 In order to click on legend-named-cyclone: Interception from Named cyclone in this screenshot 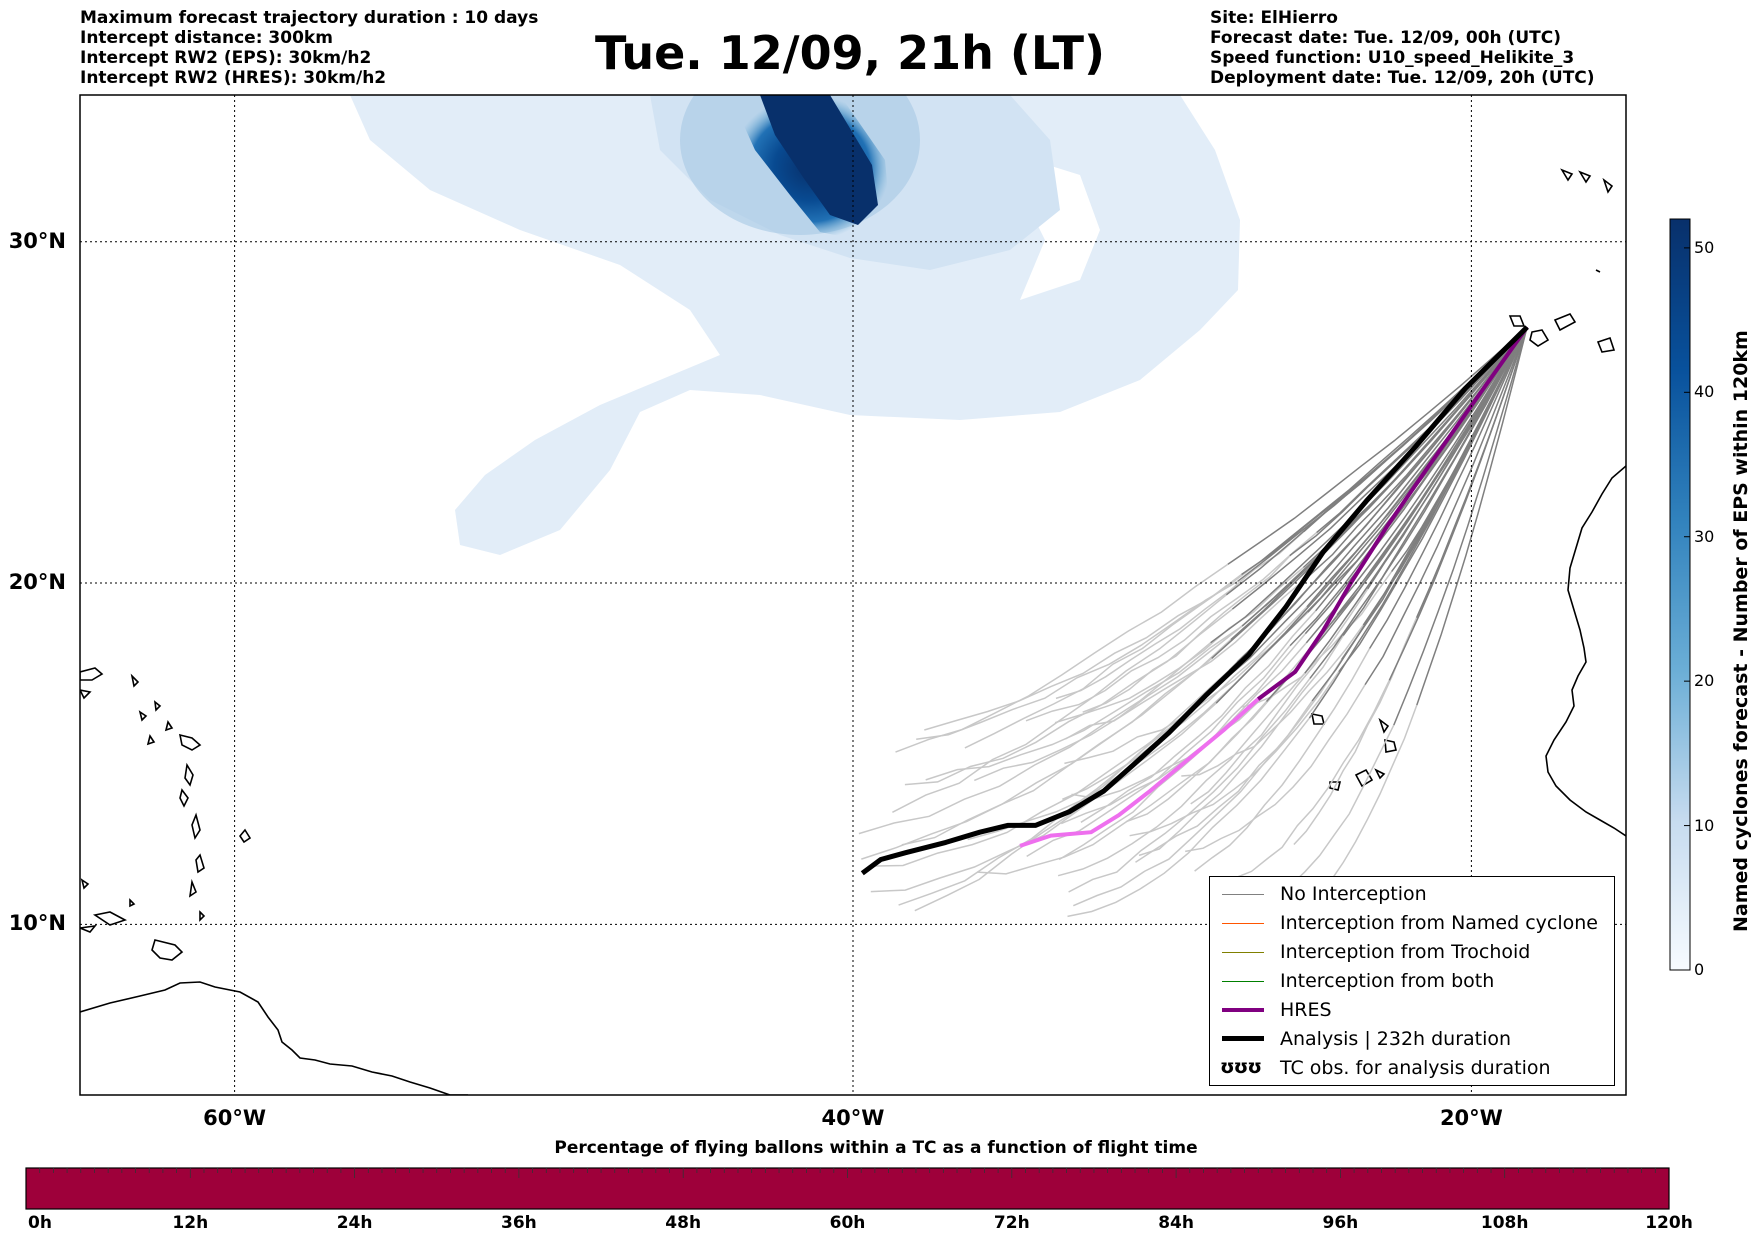, I will do `click(1414, 924)`.